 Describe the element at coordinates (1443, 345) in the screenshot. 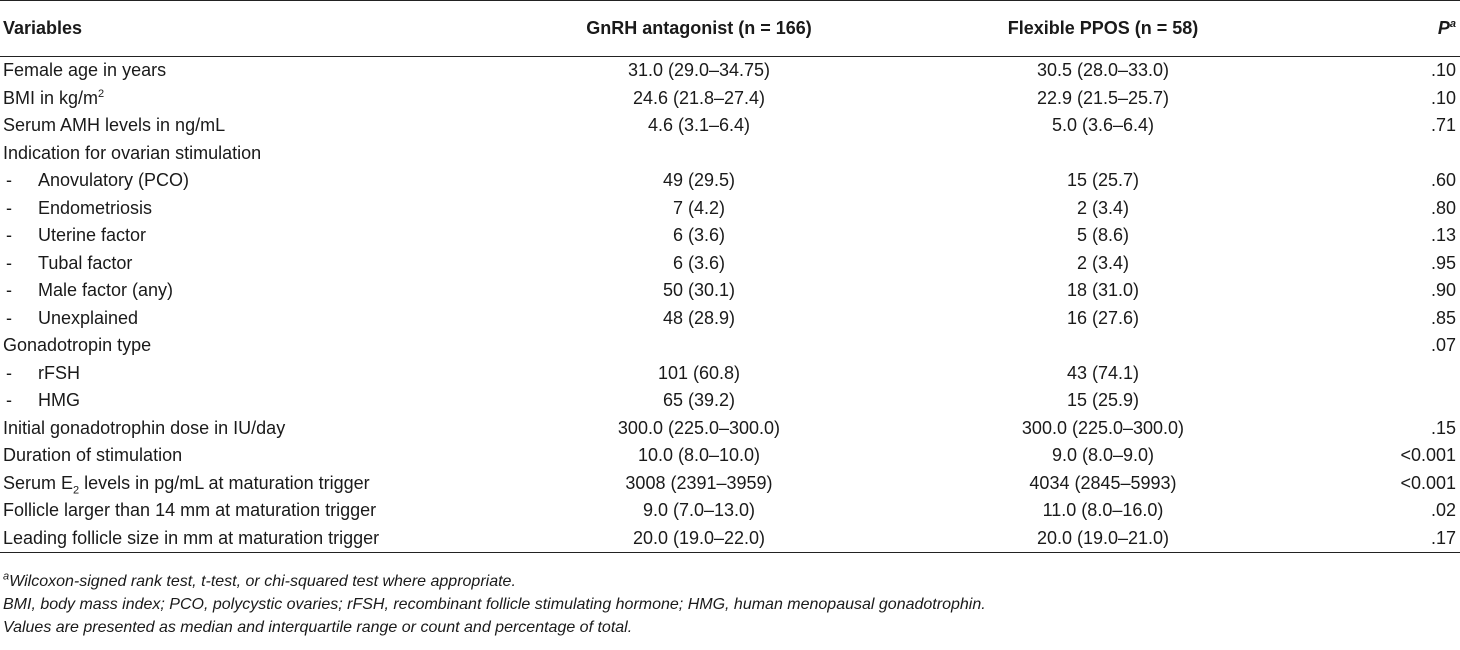

I see `row-p-value: .07` at that location.